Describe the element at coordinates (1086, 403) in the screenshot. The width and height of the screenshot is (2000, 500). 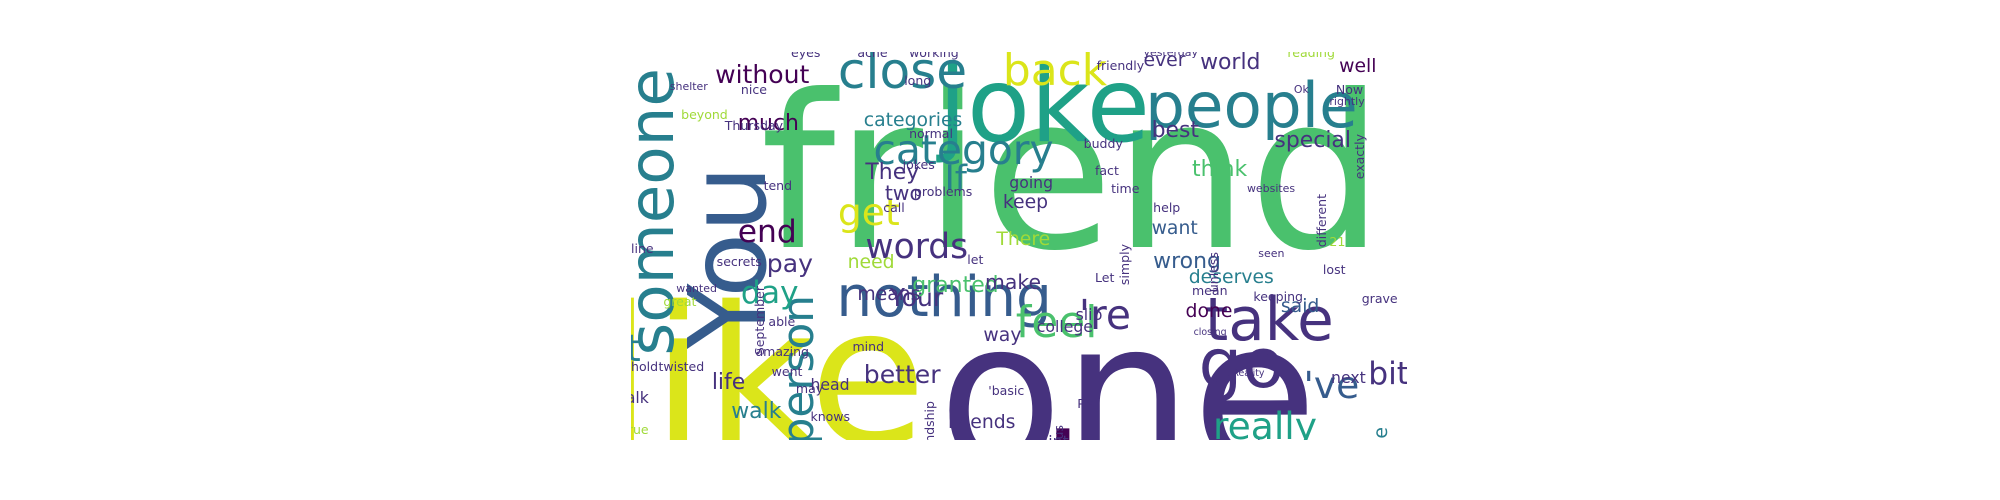
I see `word-143: PM` at that location.